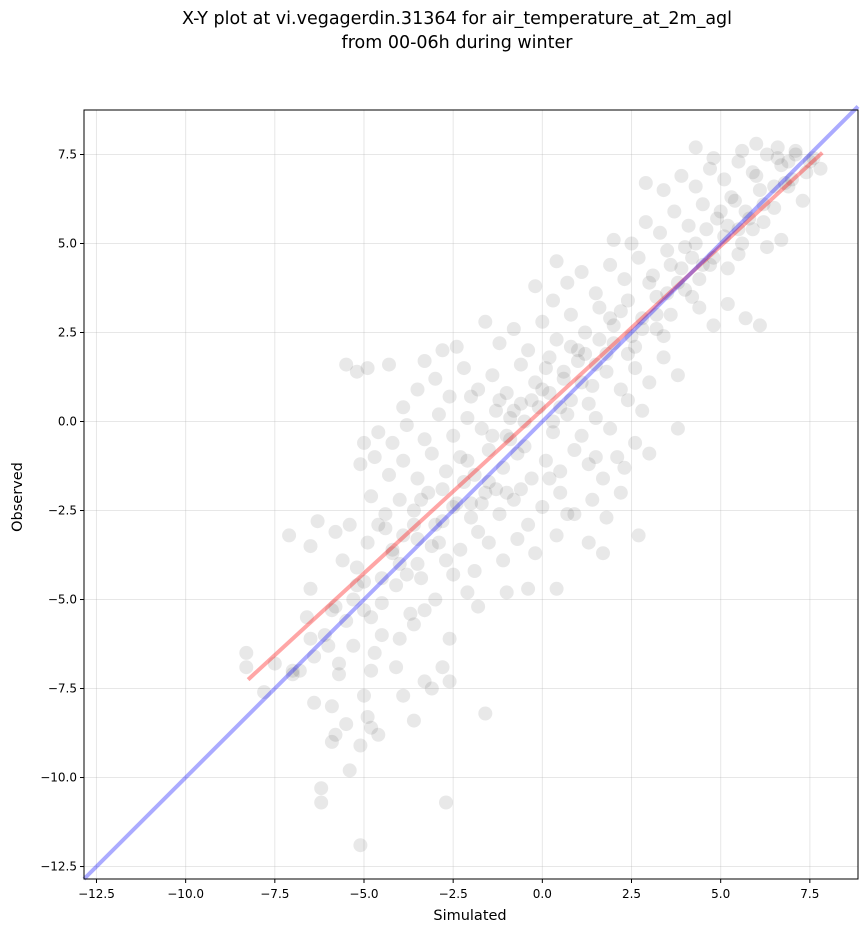  I want to click on x-tick-label-1: −10.0, so click(185, 894).